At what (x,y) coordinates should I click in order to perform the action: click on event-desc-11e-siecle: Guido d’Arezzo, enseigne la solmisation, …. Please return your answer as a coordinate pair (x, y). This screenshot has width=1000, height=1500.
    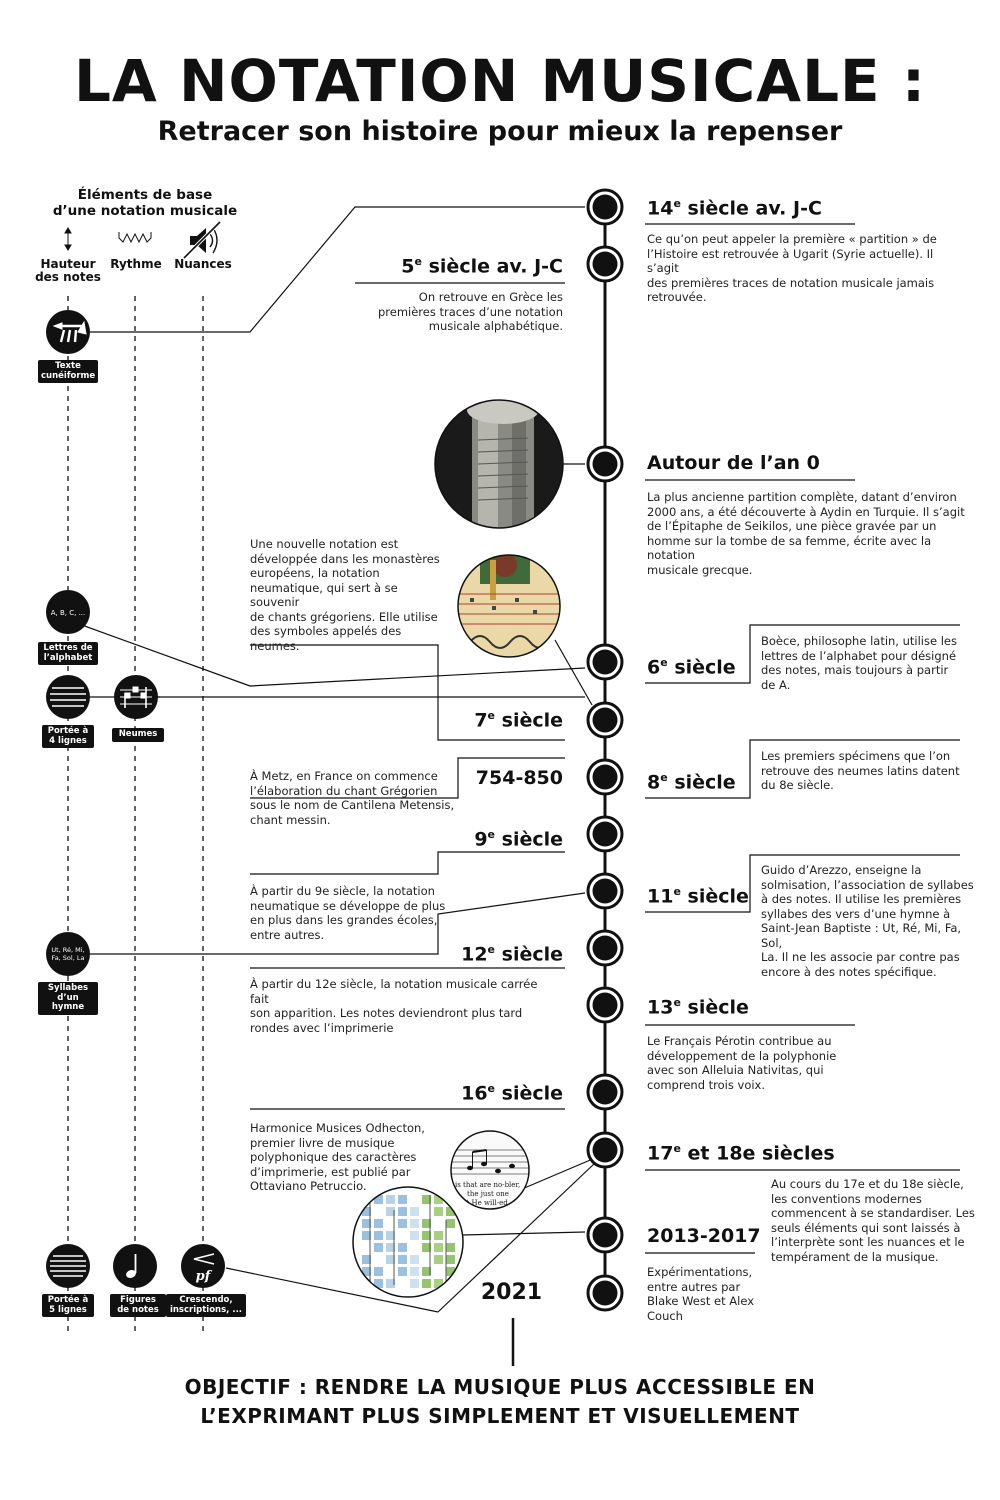
    Looking at the image, I should click on (868, 921).